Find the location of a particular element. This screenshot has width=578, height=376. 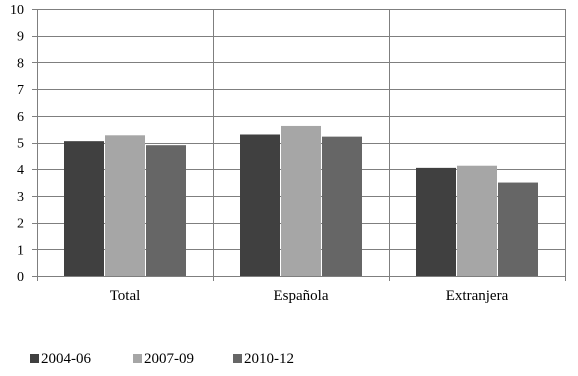

bar-2004-06-Española is located at coordinates (260, 205).